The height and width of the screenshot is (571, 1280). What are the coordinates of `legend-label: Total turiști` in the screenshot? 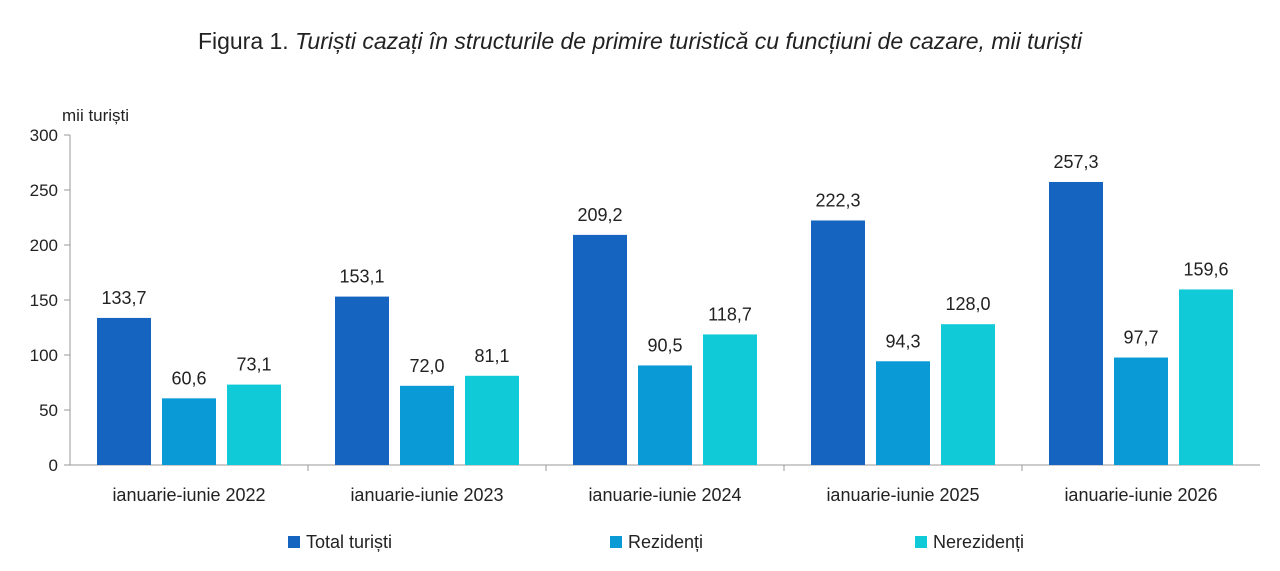 It's located at (349, 542).